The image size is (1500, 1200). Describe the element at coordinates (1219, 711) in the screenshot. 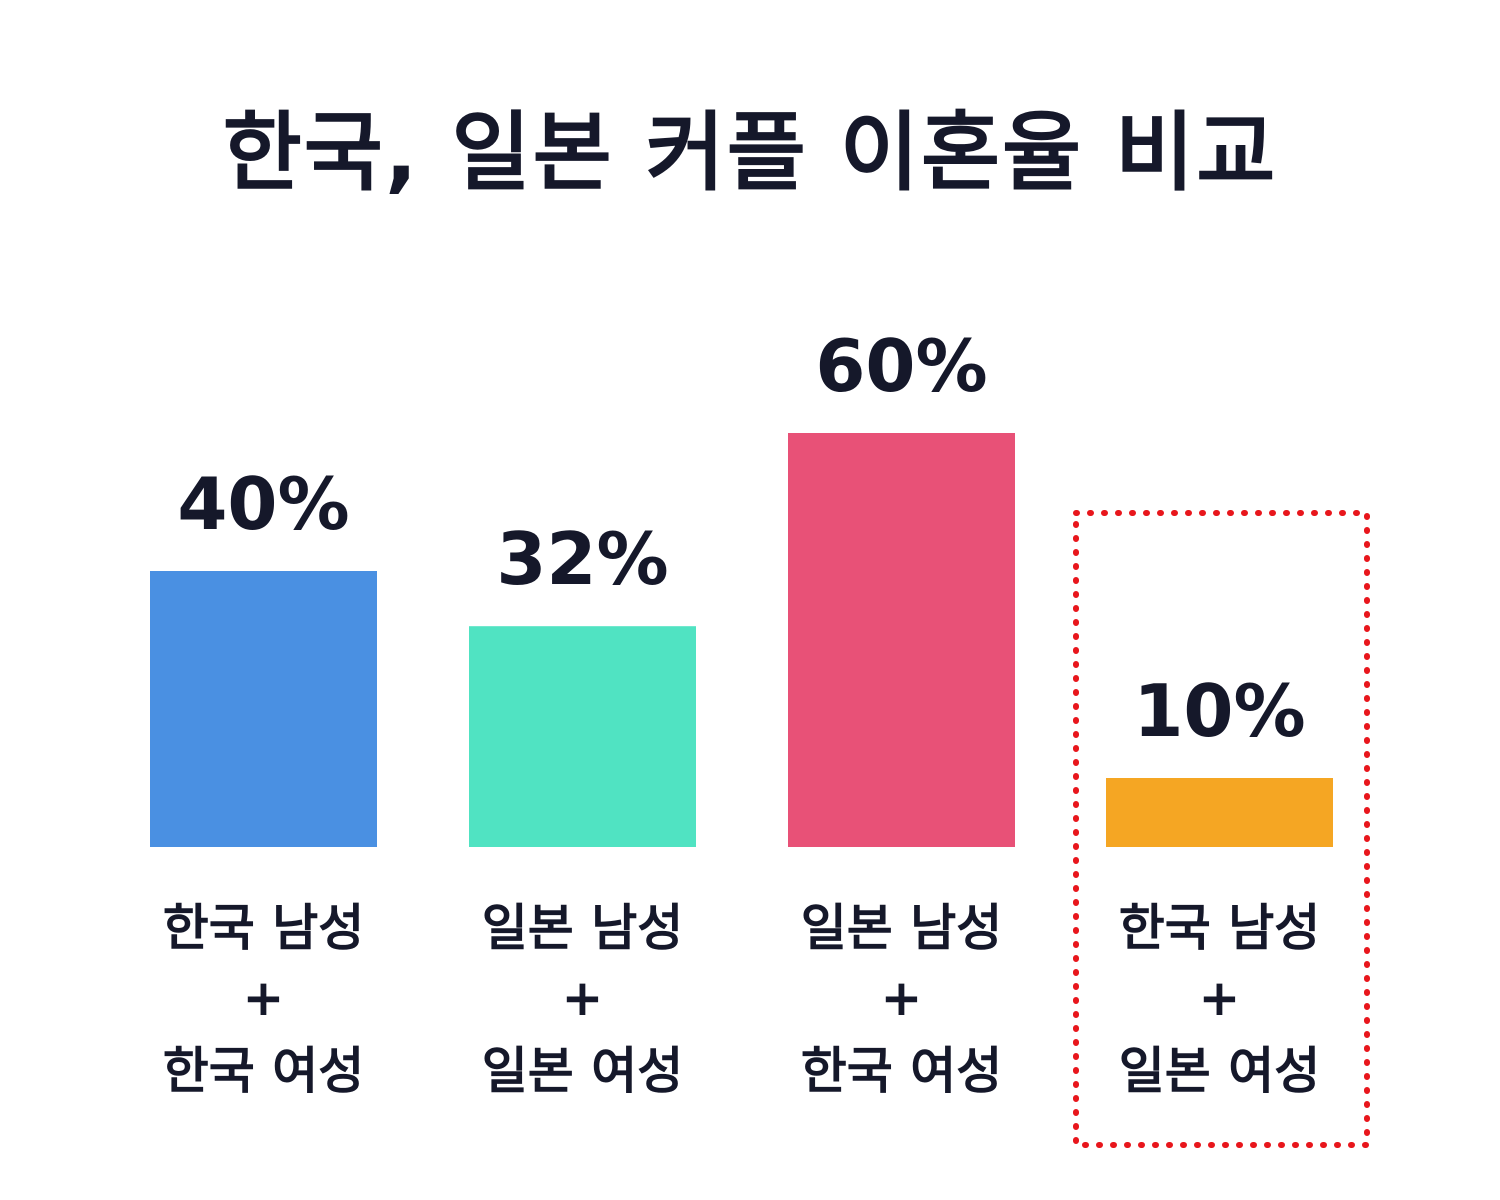

I see `value-label-4: 10%` at that location.